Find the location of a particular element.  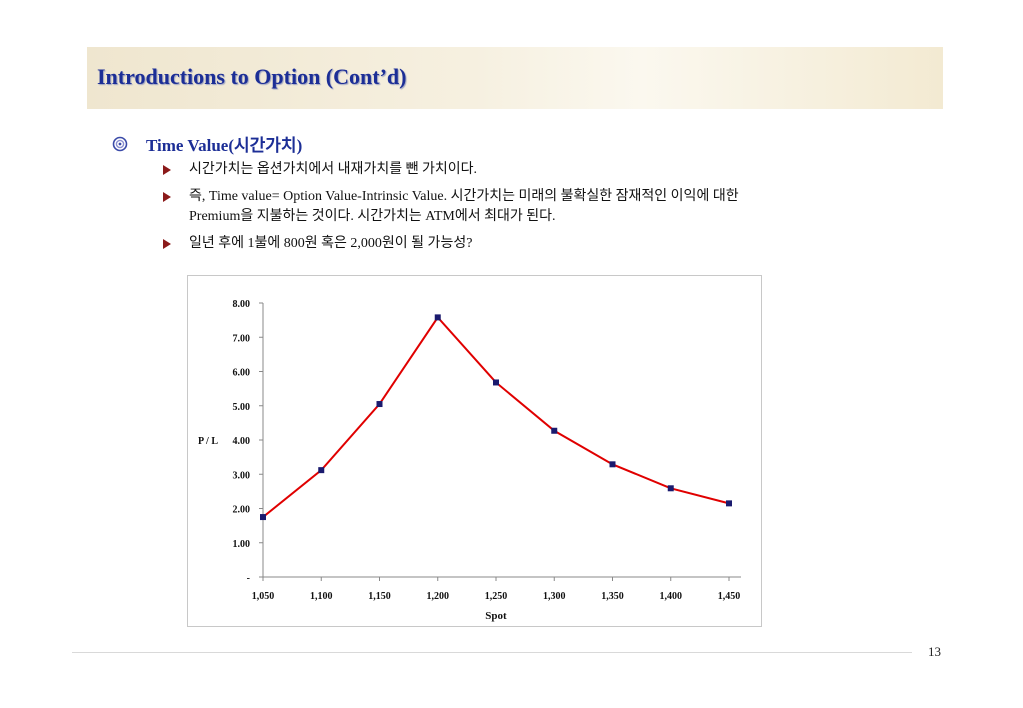

x-tick-label: 1,450 is located at coordinates (729, 596).